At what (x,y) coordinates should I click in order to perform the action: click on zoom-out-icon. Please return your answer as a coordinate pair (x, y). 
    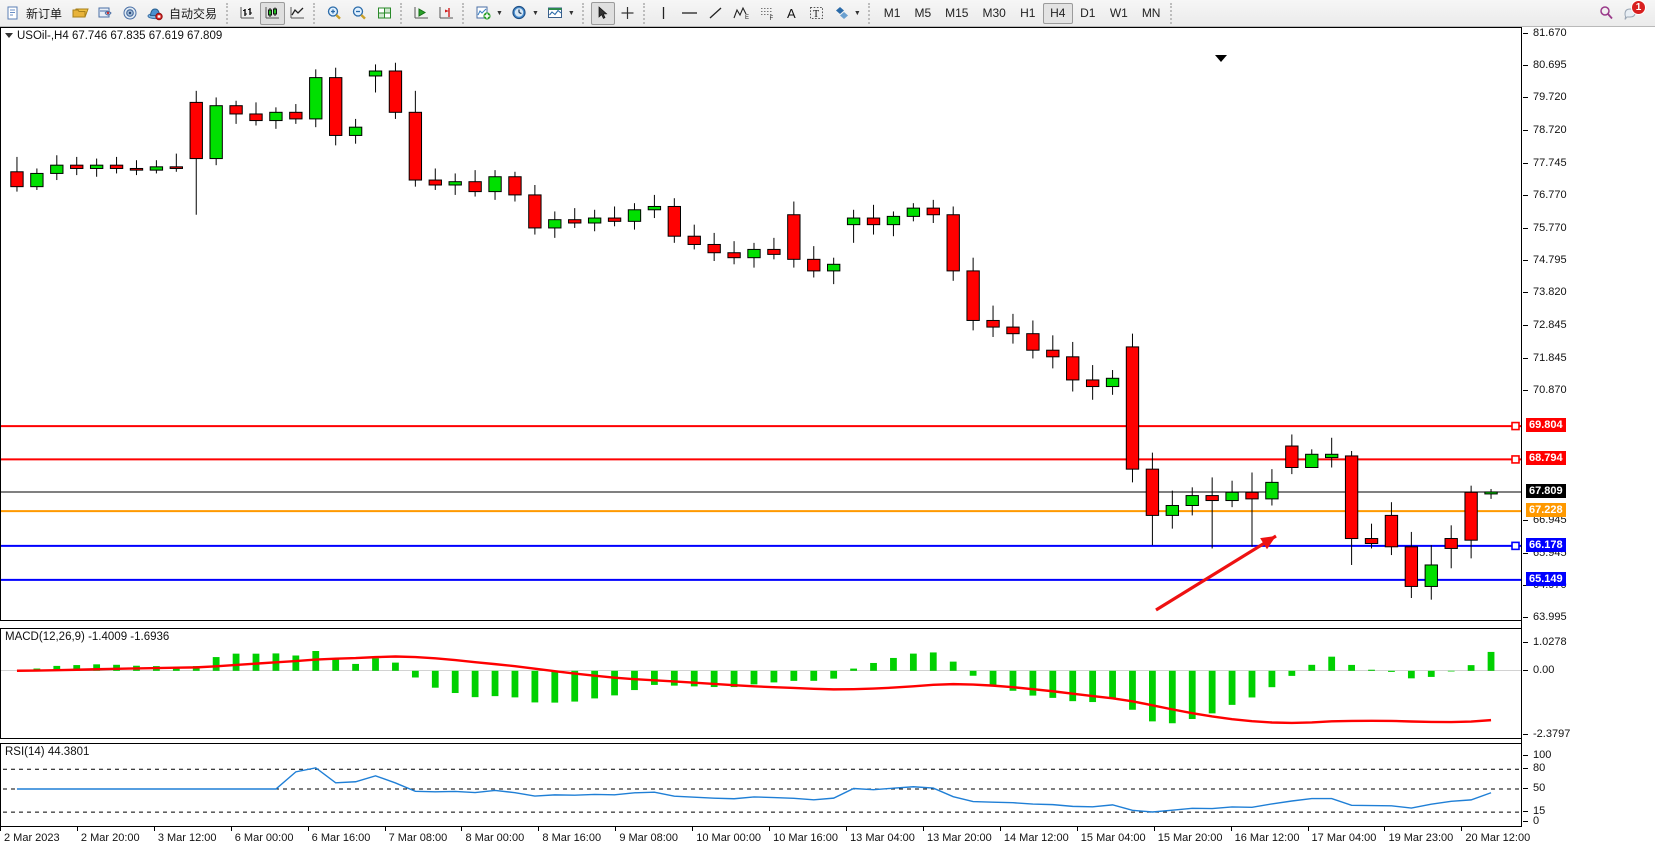
    Looking at the image, I should click on (359, 13).